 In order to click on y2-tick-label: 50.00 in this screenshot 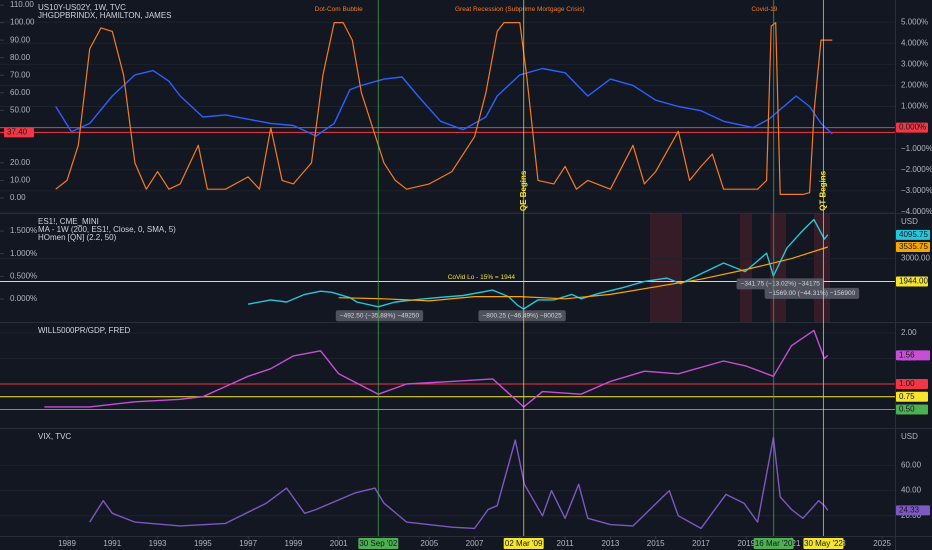, I will do `click(20, 109)`.